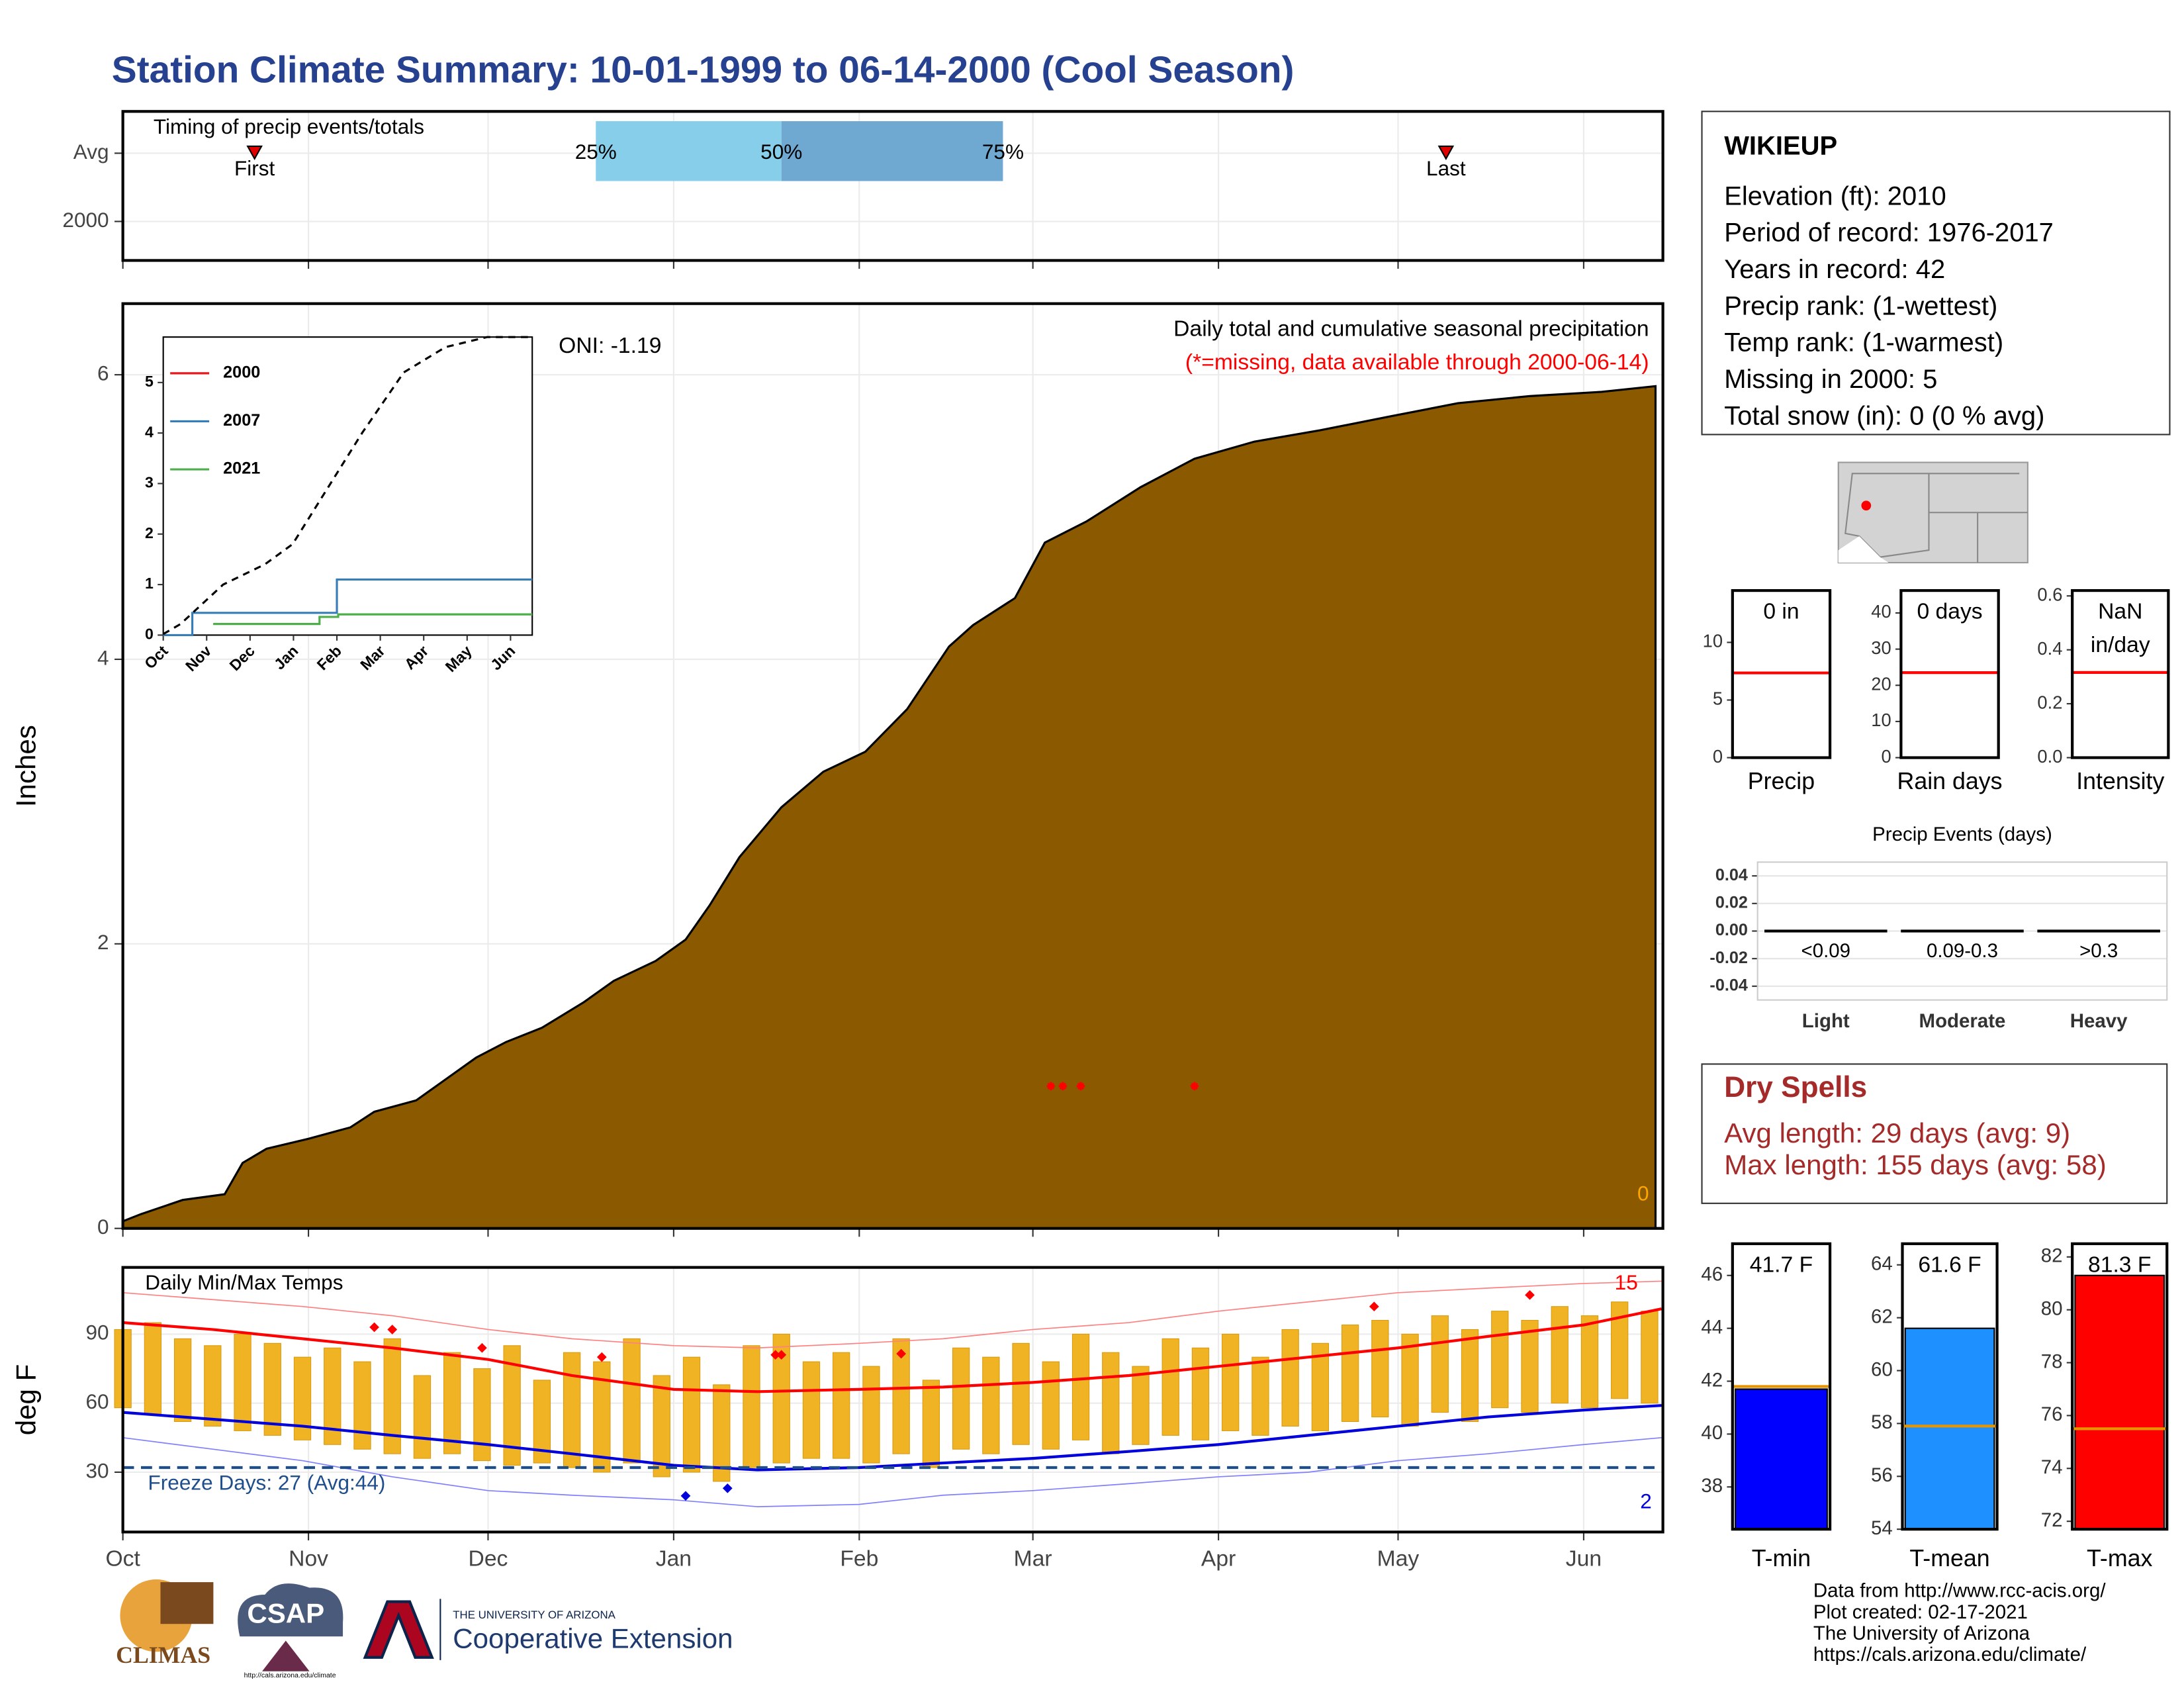 The width and height of the screenshot is (2184, 1688). I want to click on x-tick-label: May, so click(1399, 1558).